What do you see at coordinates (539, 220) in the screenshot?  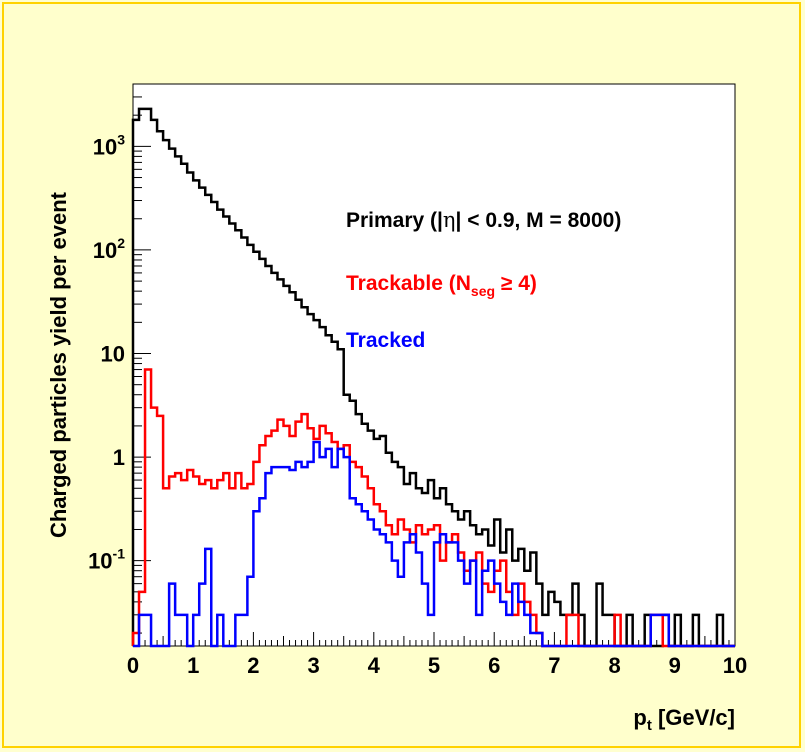 I see `legend-primary-post: | < 0.9, M = 8000)` at bounding box center [539, 220].